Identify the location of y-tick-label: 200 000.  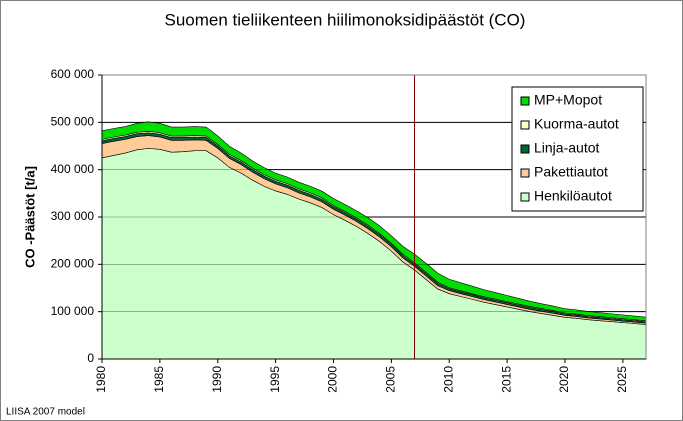
(73, 264).